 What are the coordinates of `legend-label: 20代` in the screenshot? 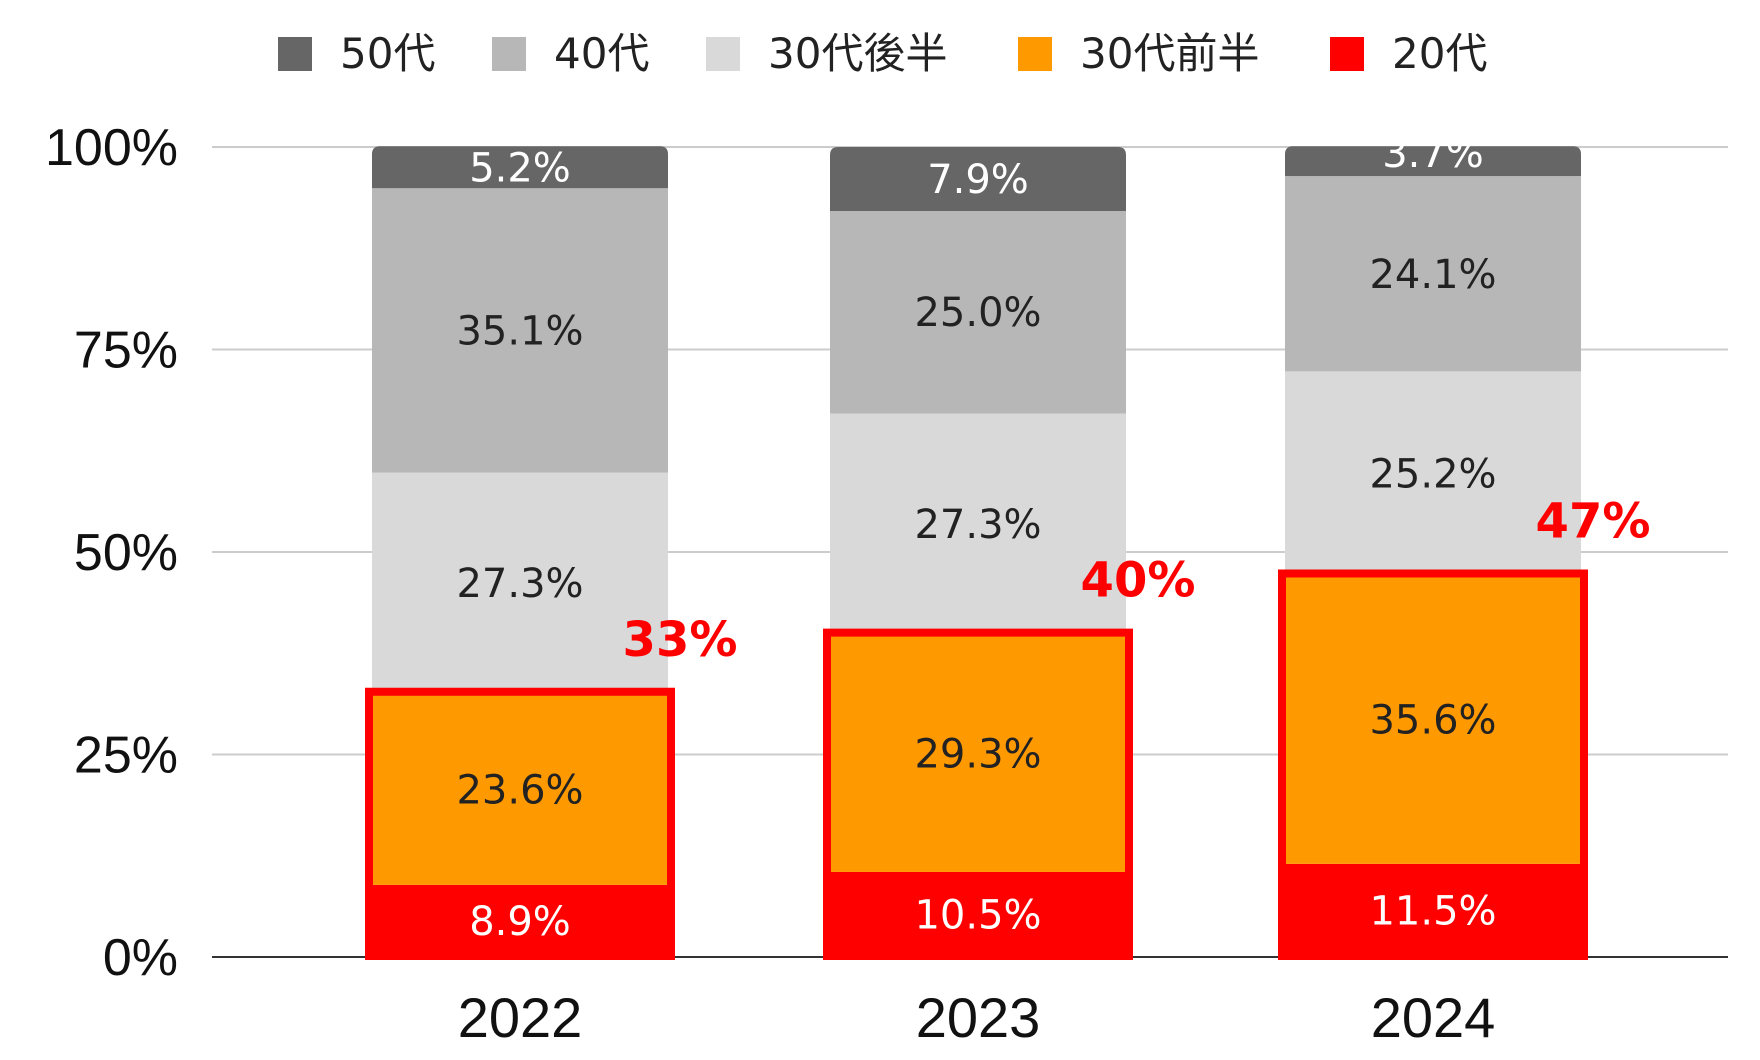 It's located at (1439, 53).